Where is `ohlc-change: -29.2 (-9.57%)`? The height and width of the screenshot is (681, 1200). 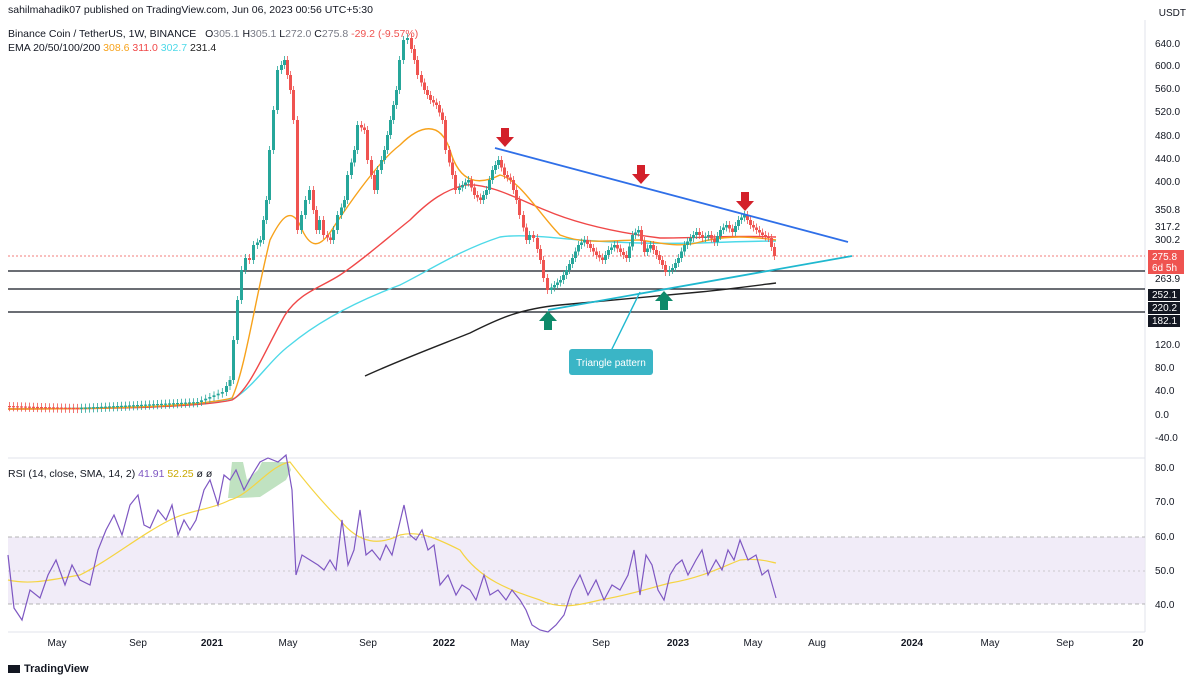
ohlc-change: -29.2 (-9.57%) is located at coordinates (385, 34).